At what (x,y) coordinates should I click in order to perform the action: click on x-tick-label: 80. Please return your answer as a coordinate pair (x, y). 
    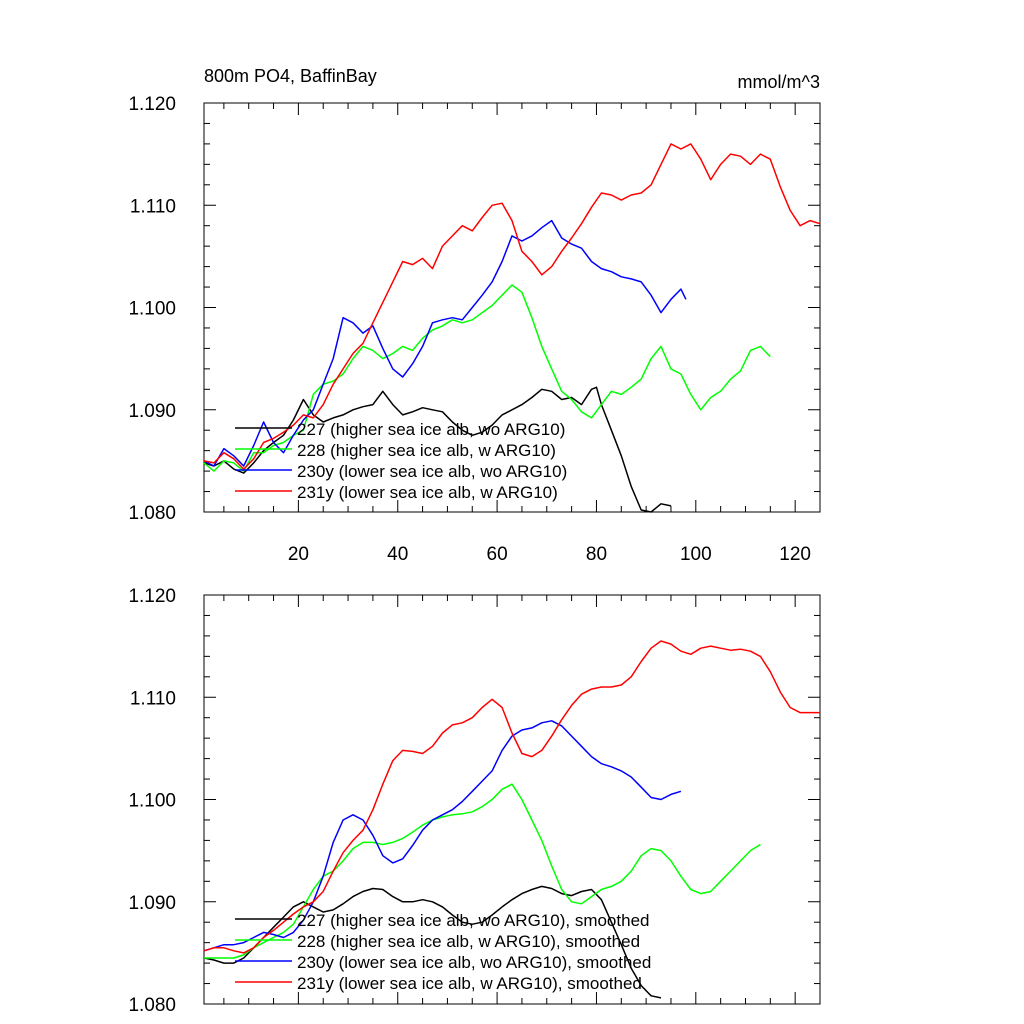
    Looking at the image, I should click on (596, 554).